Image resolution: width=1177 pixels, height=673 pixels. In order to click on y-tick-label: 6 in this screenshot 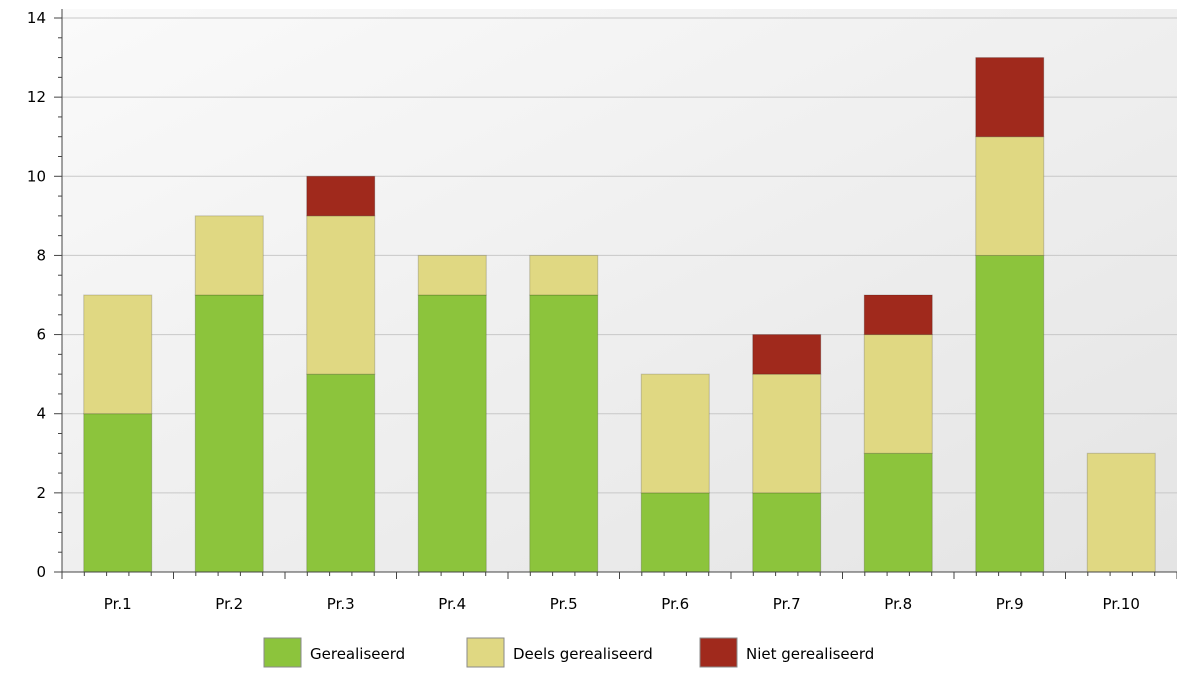, I will do `click(41, 335)`.